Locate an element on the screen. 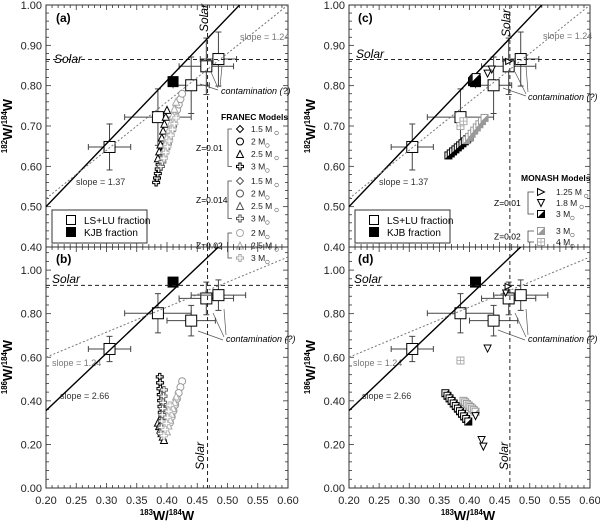 The height and width of the screenshot is (523, 600). x-tick-label: 0.35 is located at coordinates (439, 501).